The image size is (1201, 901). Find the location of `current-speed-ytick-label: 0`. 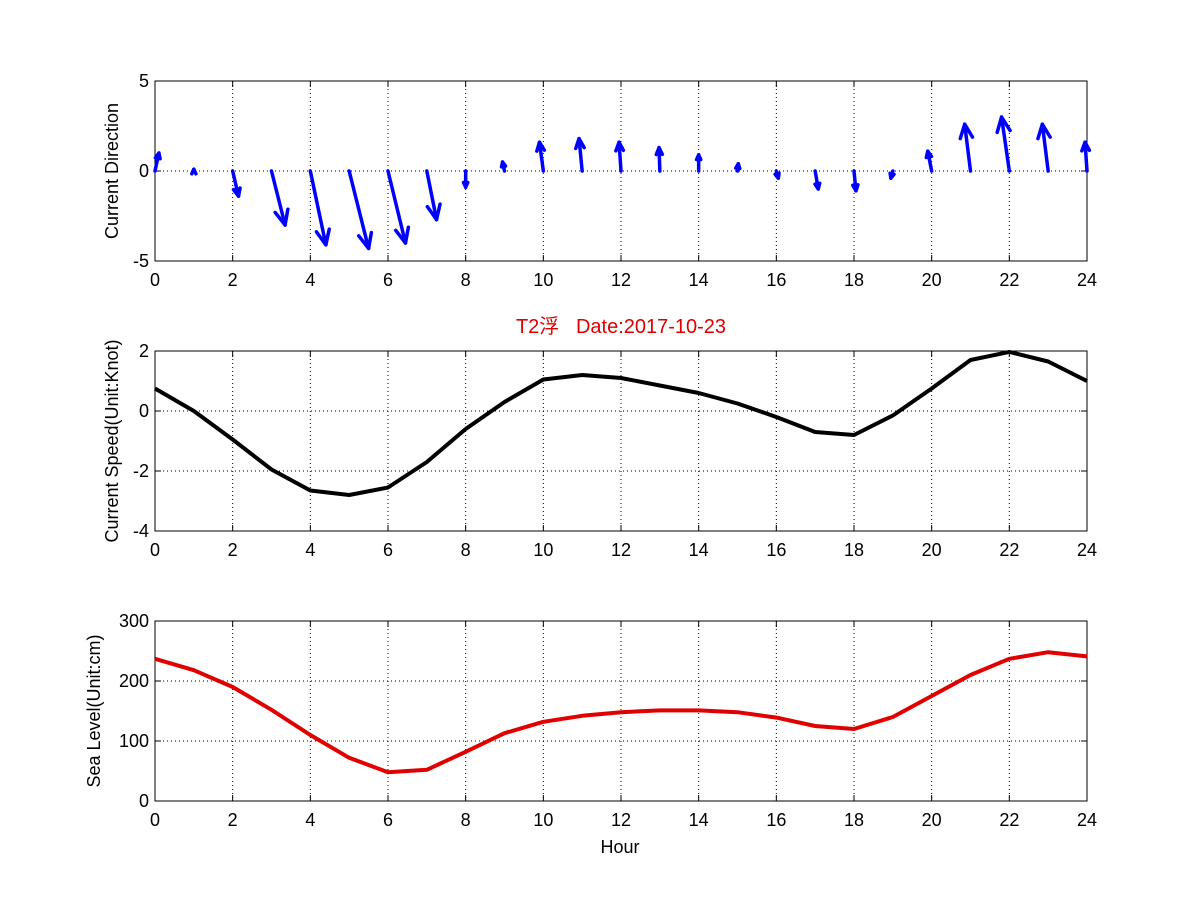

current-speed-ytick-label: 0 is located at coordinates (144, 411).